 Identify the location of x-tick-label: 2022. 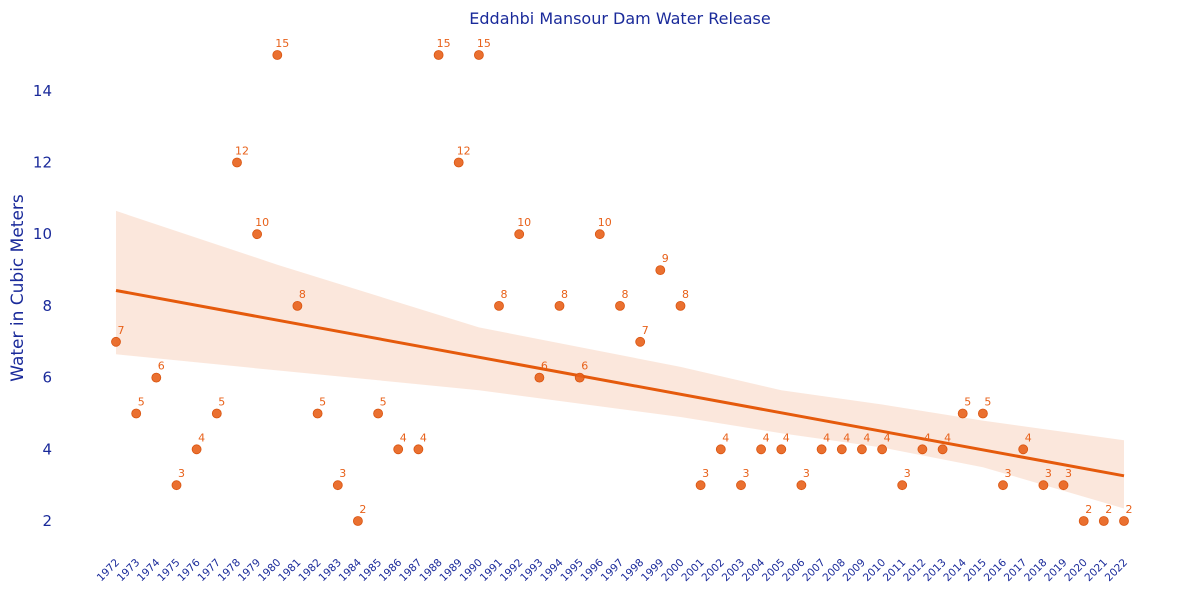
(1116, 570).